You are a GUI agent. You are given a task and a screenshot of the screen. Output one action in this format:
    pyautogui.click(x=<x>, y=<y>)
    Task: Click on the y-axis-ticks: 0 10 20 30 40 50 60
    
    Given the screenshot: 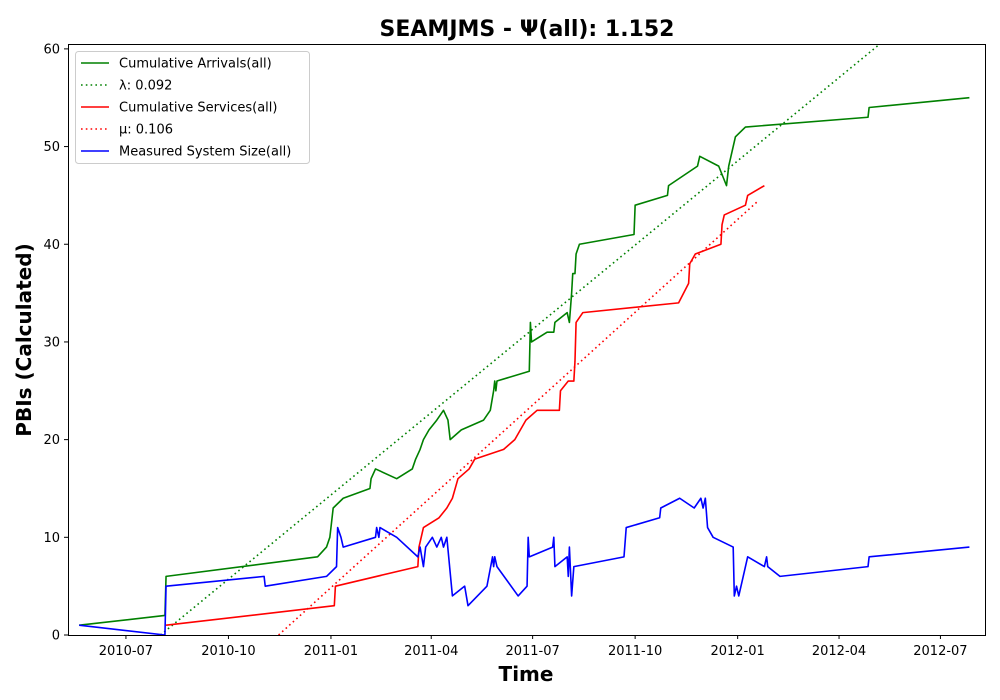 What is the action you would take?
    pyautogui.click(x=55, y=343)
    